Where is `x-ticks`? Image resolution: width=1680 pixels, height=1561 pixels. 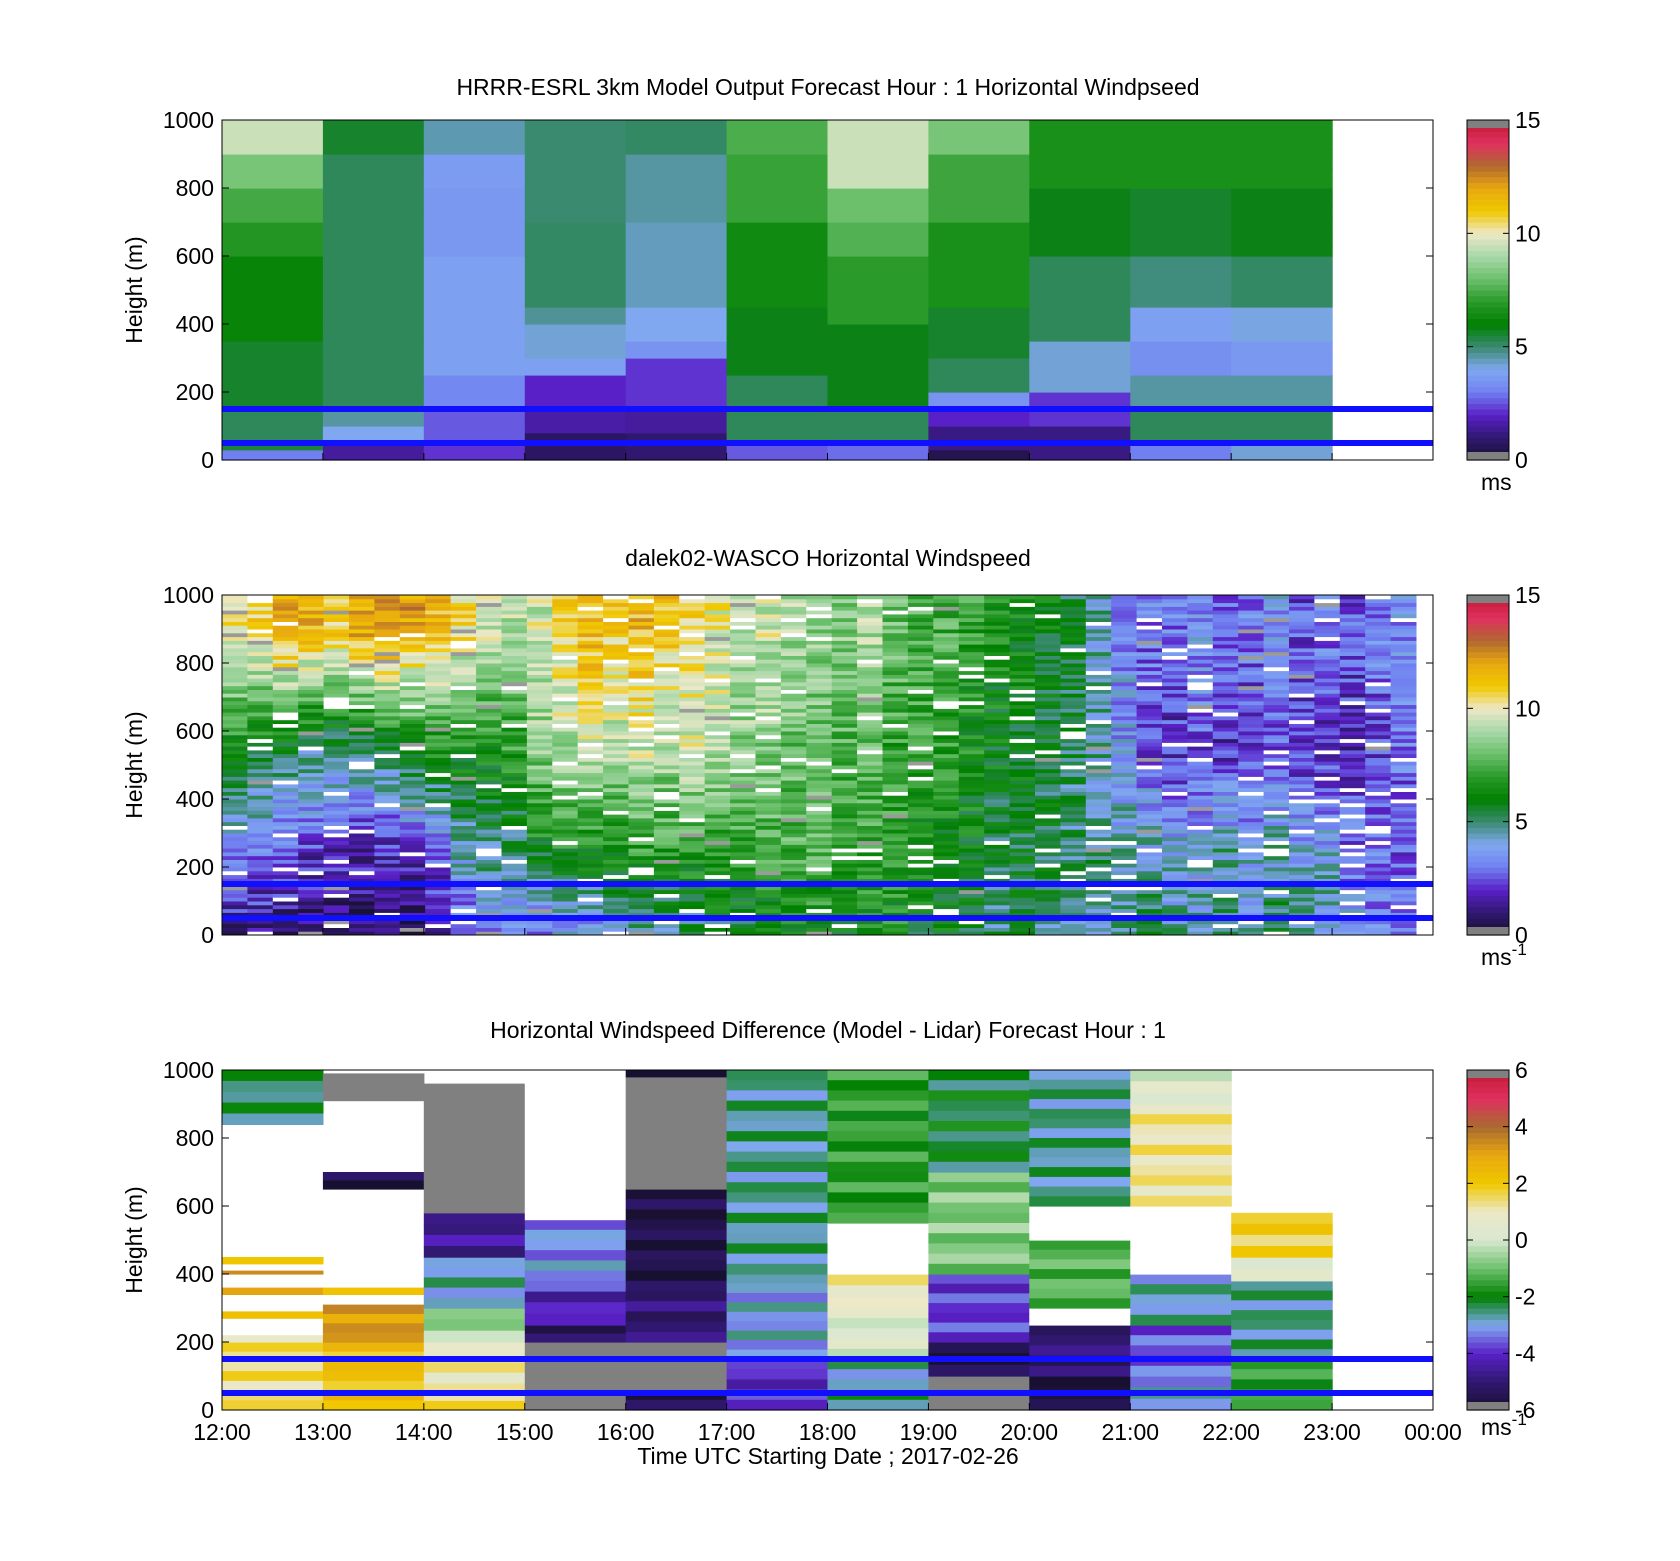 x-ticks is located at coordinates (827, 456).